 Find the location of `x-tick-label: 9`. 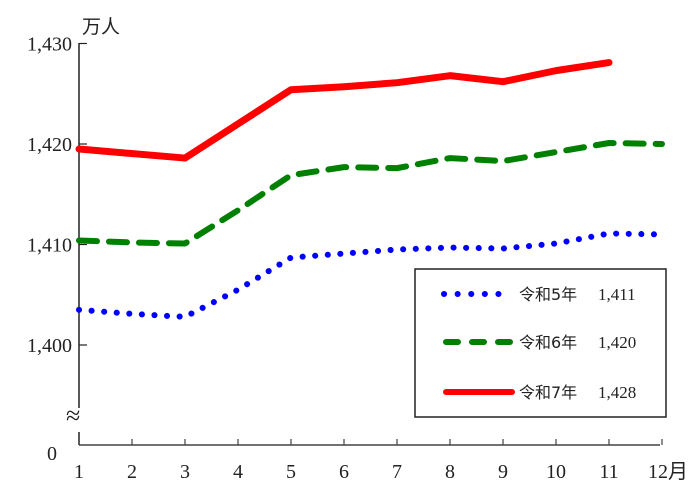

x-tick-label: 9 is located at coordinates (503, 472).